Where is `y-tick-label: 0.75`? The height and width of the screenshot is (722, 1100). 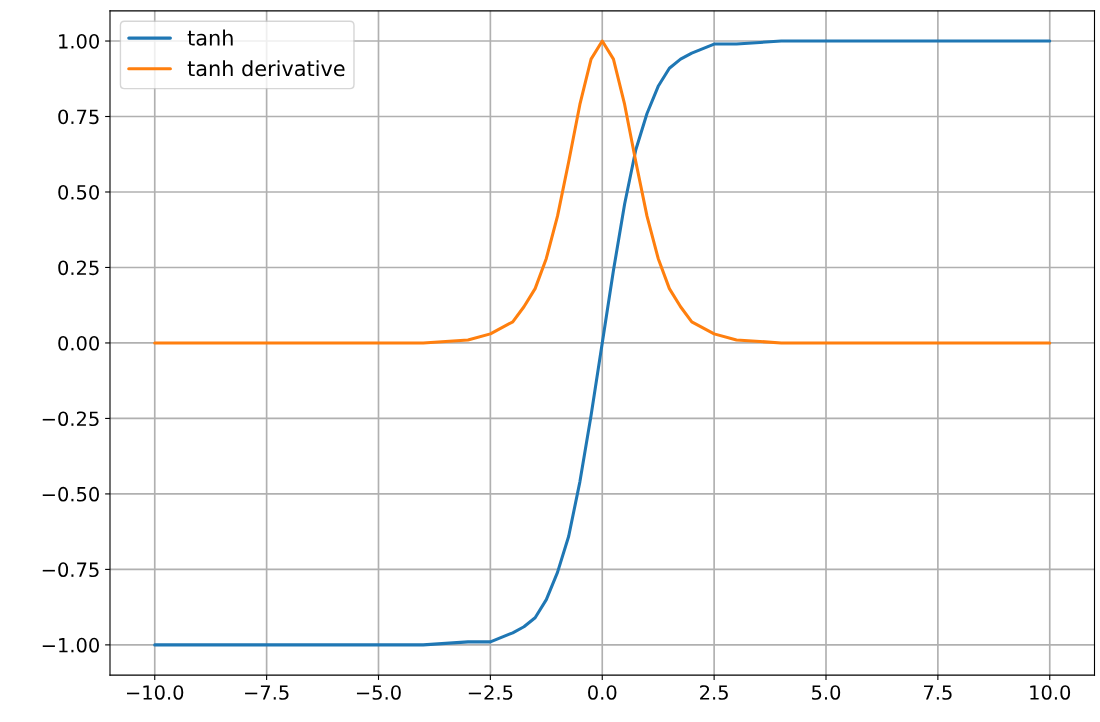
y-tick-label: 0.75 is located at coordinates (78, 117).